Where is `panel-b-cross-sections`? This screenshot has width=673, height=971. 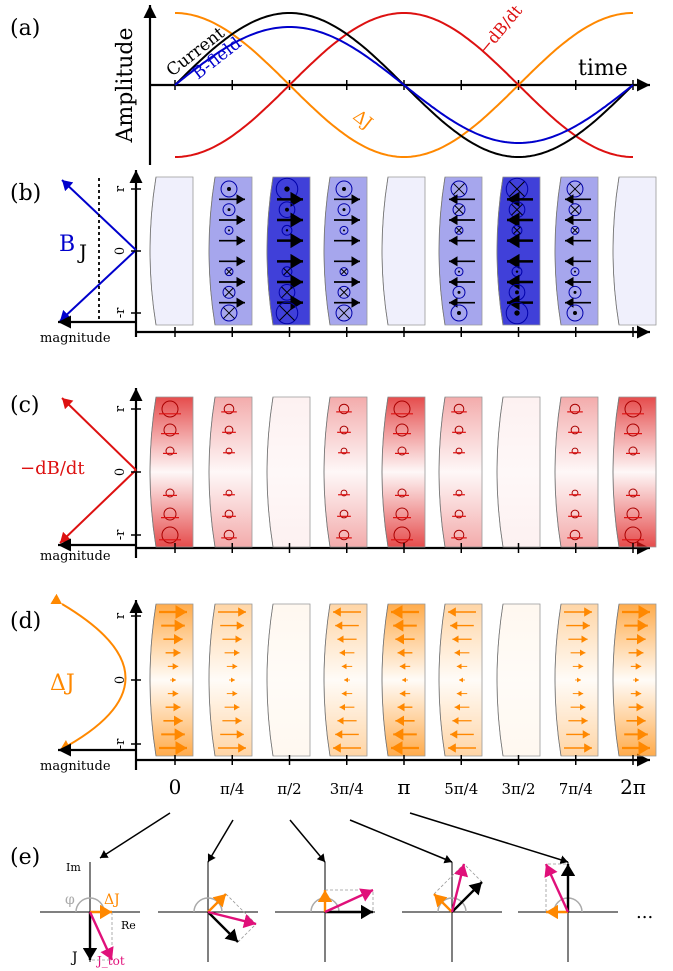 panel-b-cross-sections is located at coordinates (403, 251).